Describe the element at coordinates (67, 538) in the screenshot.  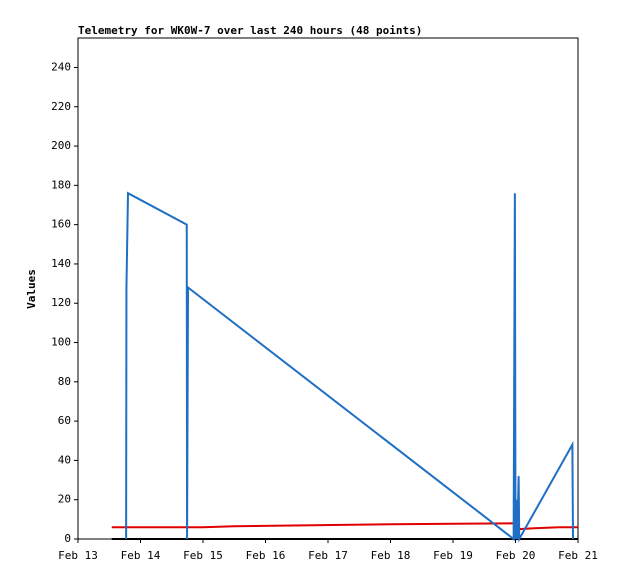
I see `y-tick-label: 0` at that location.